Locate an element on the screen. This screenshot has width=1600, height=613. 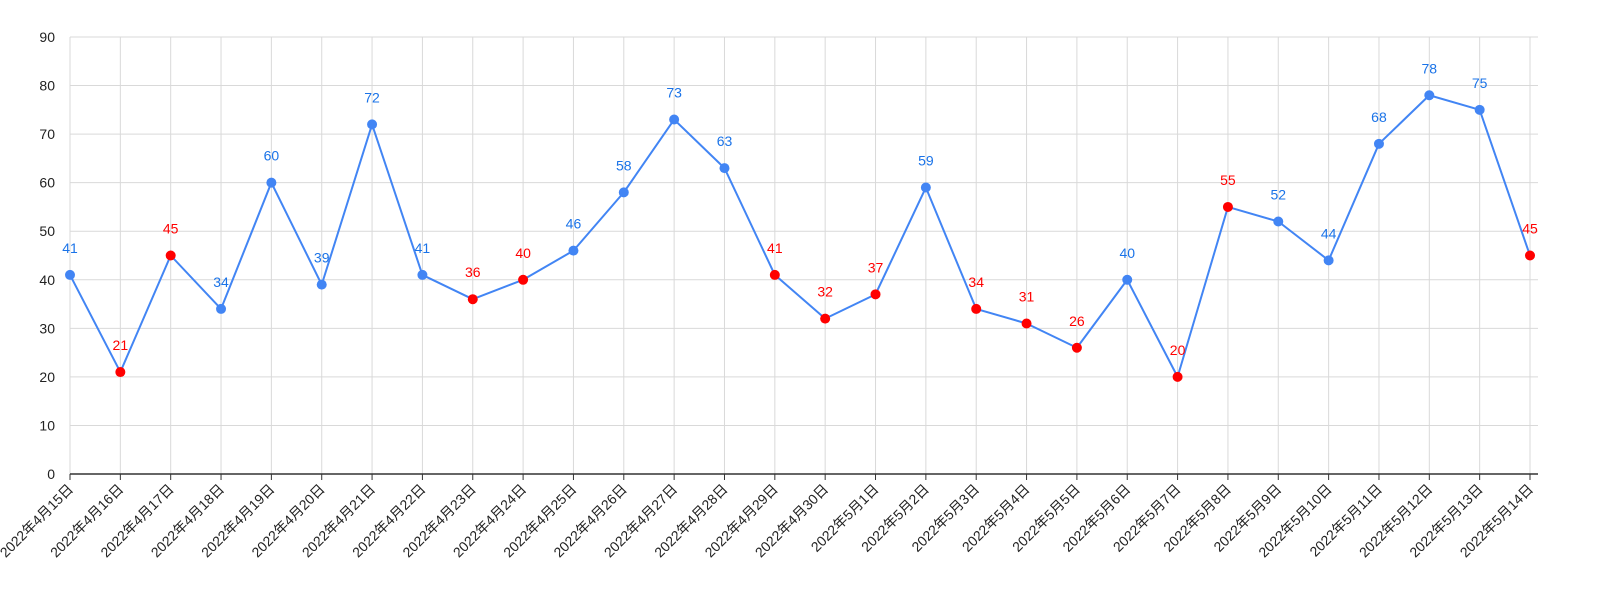
data-label: 31 is located at coordinates (1027, 296).